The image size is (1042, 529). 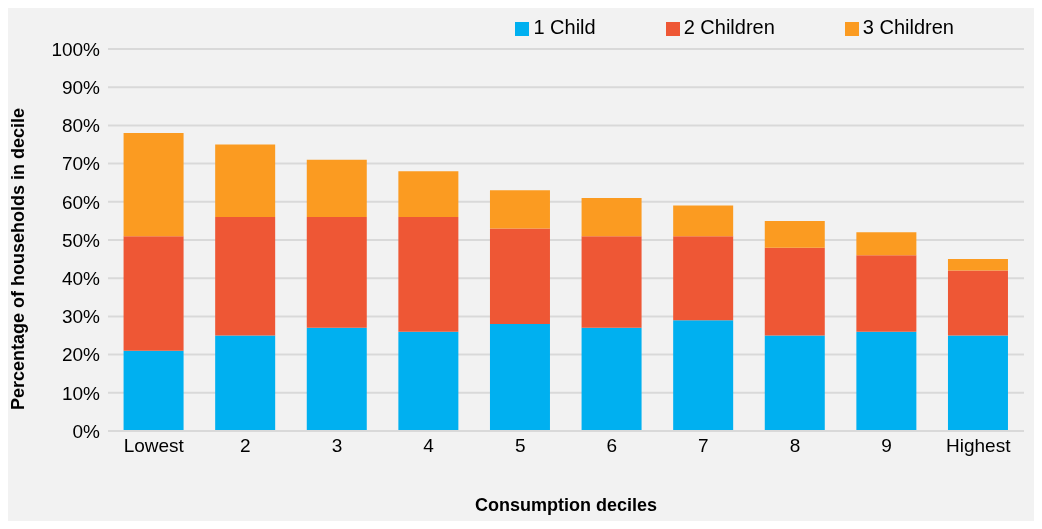 What do you see at coordinates (245, 446) in the screenshot?
I see `x-tick-label: 2` at bounding box center [245, 446].